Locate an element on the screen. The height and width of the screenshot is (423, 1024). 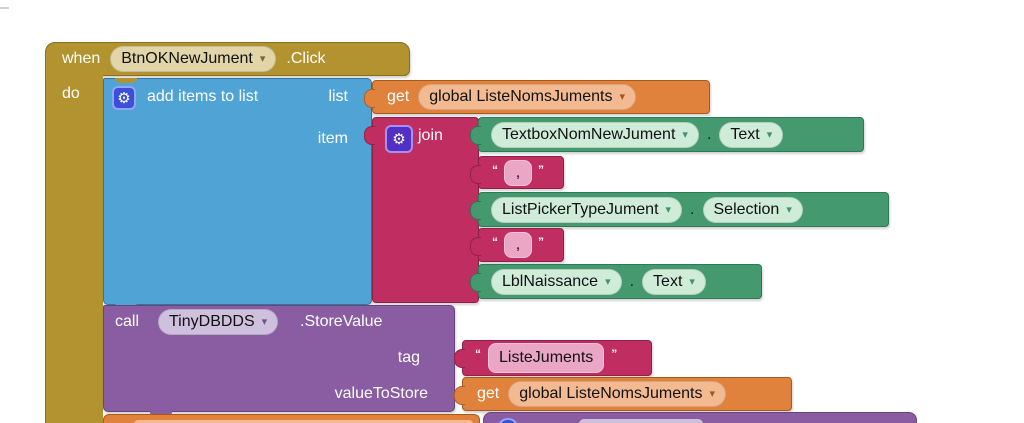
text-value: ListeJuments is located at coordinates (546, 357).